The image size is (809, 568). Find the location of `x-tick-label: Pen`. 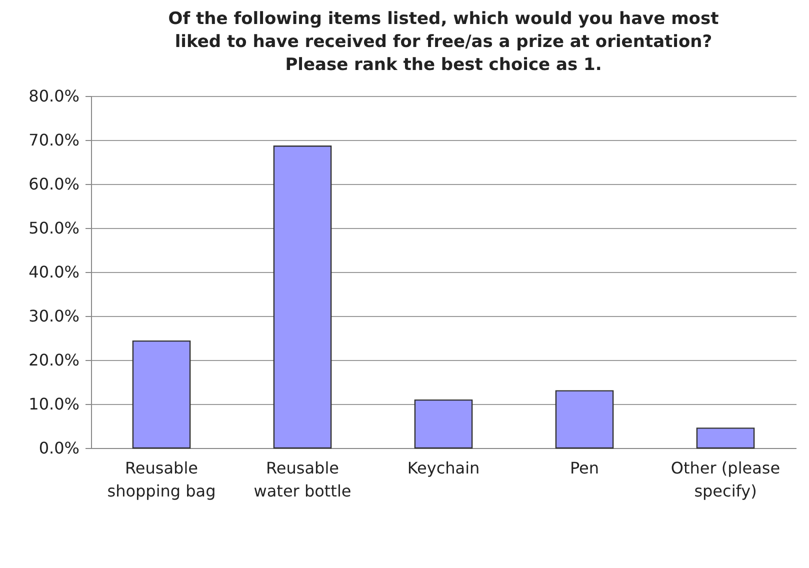

x-tick-label: Pen is located at coordinates (585, 468).